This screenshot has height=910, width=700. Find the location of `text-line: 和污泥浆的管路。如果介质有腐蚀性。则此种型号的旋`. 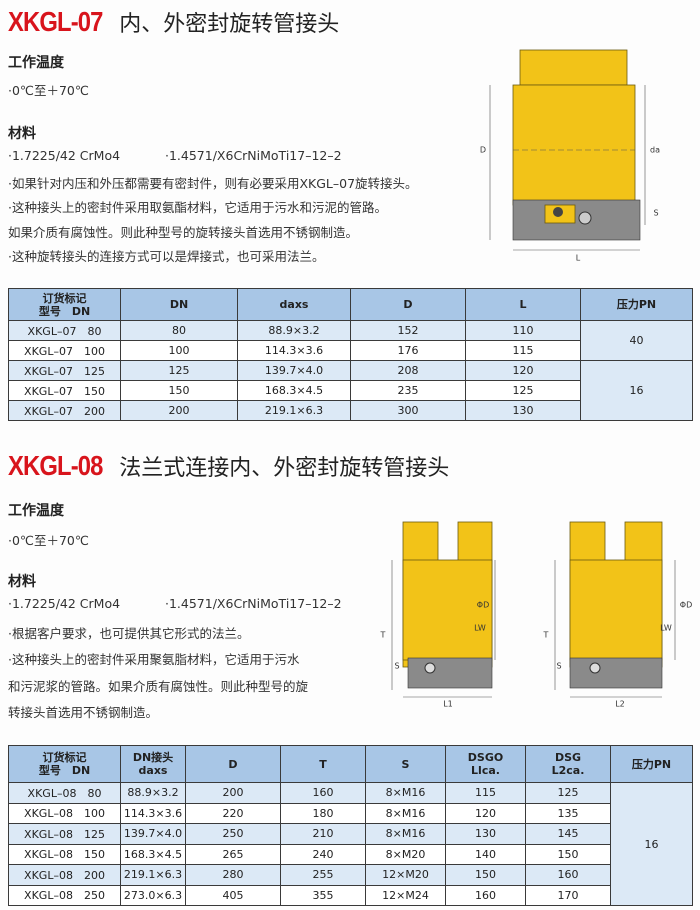

text-line: 和污泥浆的管路。如果介质有腐蚀性。则此种型号的旋 is located at coordinates (158, 686).